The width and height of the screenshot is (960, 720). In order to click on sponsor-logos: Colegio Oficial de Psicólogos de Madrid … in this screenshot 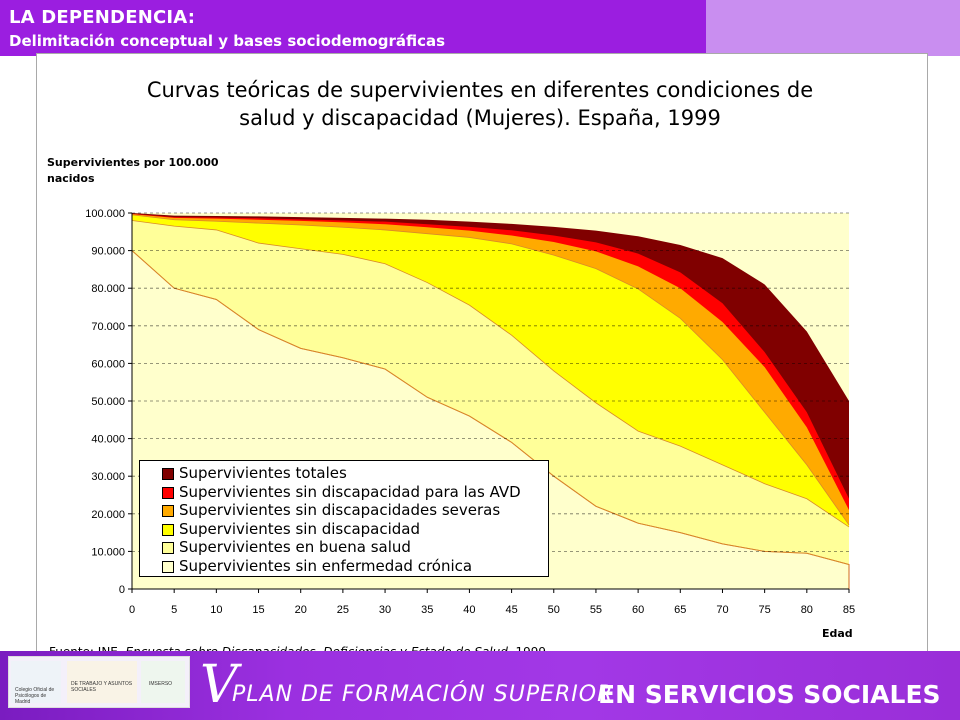, I will do `click(99, 682)`.